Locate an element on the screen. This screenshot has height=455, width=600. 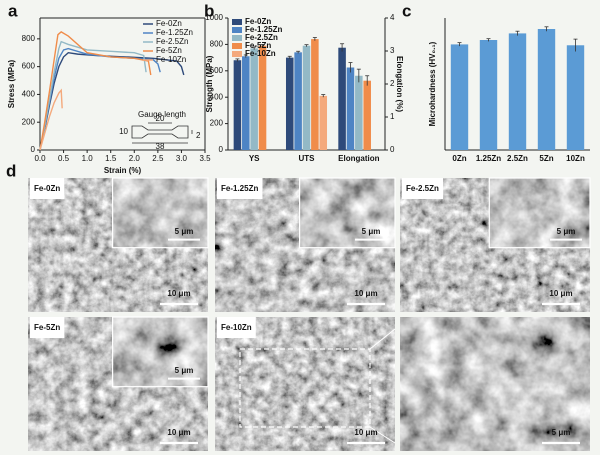
x-tick-label: 0Zn is located at coordinates (459, 158).